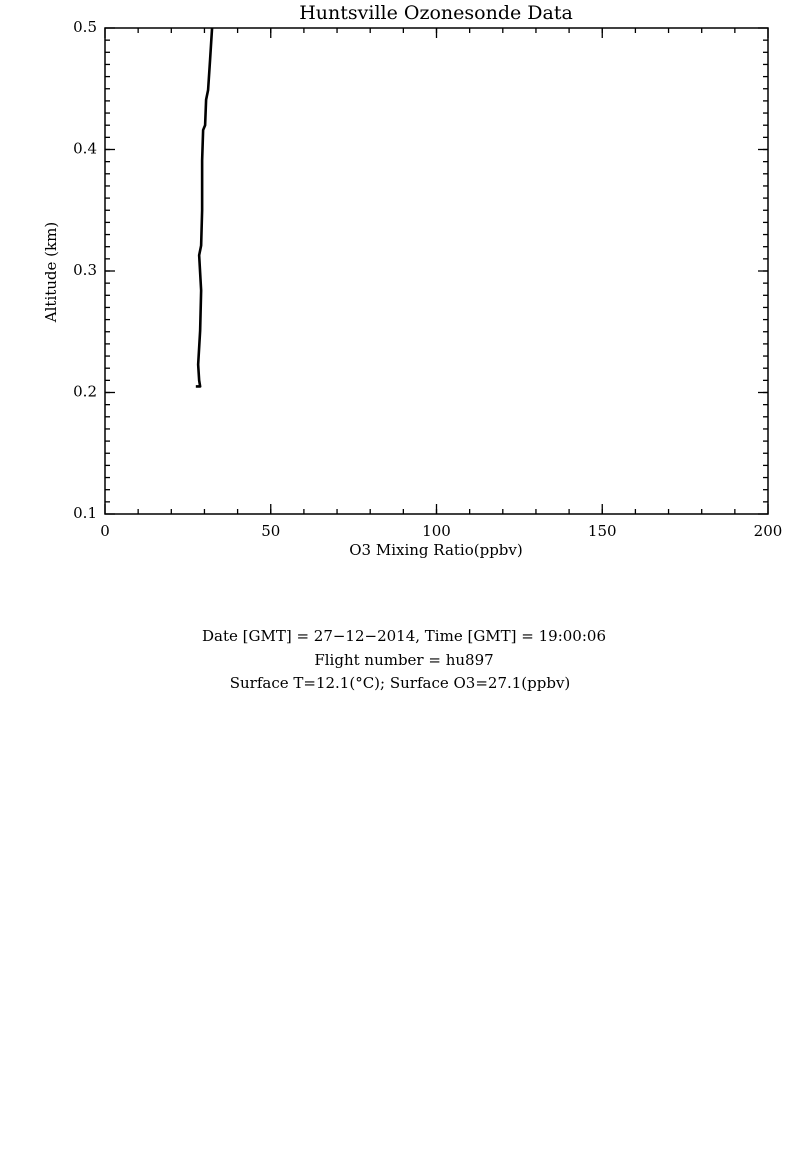 This screenshot has width=800, height=1150. Describe the element at coordinates (435, 550) in the screenshot. I see `x-axis-label: O3 Mixing Ratio(ppbv)` at that location.